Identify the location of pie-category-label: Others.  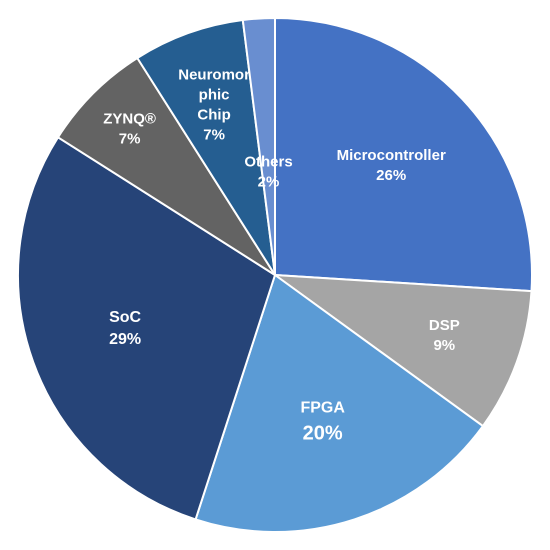
(268, 161).